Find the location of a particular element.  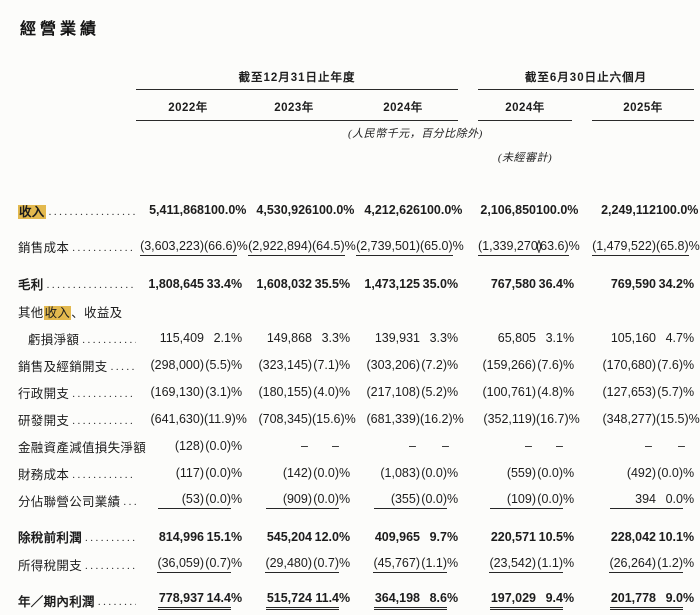

value-cell: – is located at coordinates (304, 445).